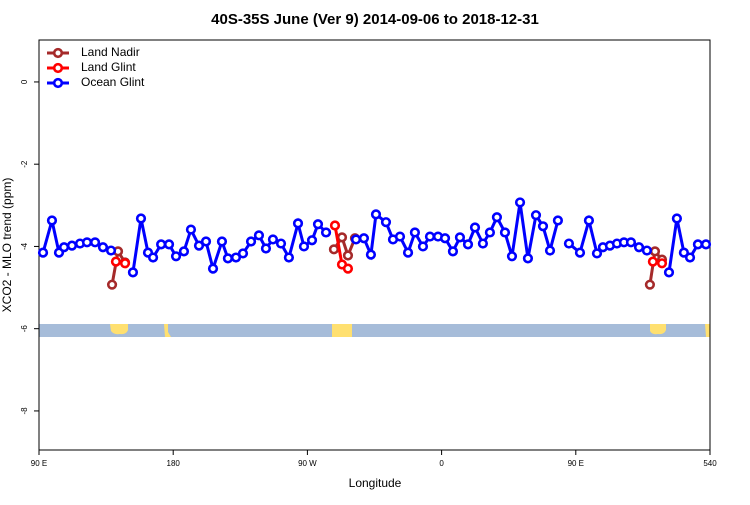 This screenshot has width=750, height=505. Describe the element at coordinates (110, 52) in the screenshot. I see `legend-label: Land Nadir` at that location.